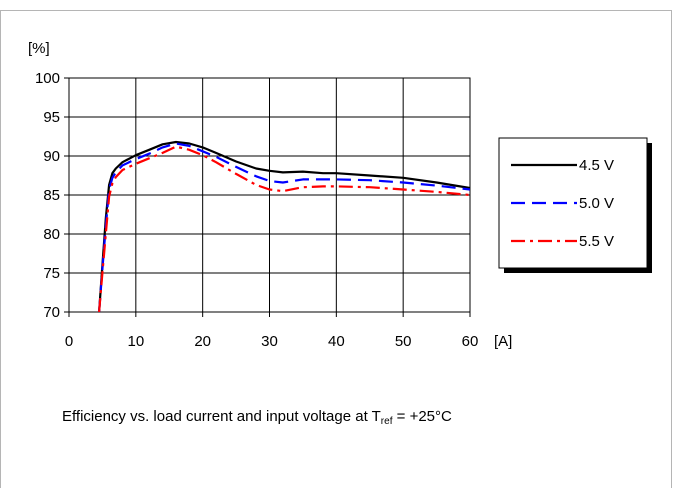 The image size is (674, 490). I want to click on y-tick-label: 90, so click(51, 156).